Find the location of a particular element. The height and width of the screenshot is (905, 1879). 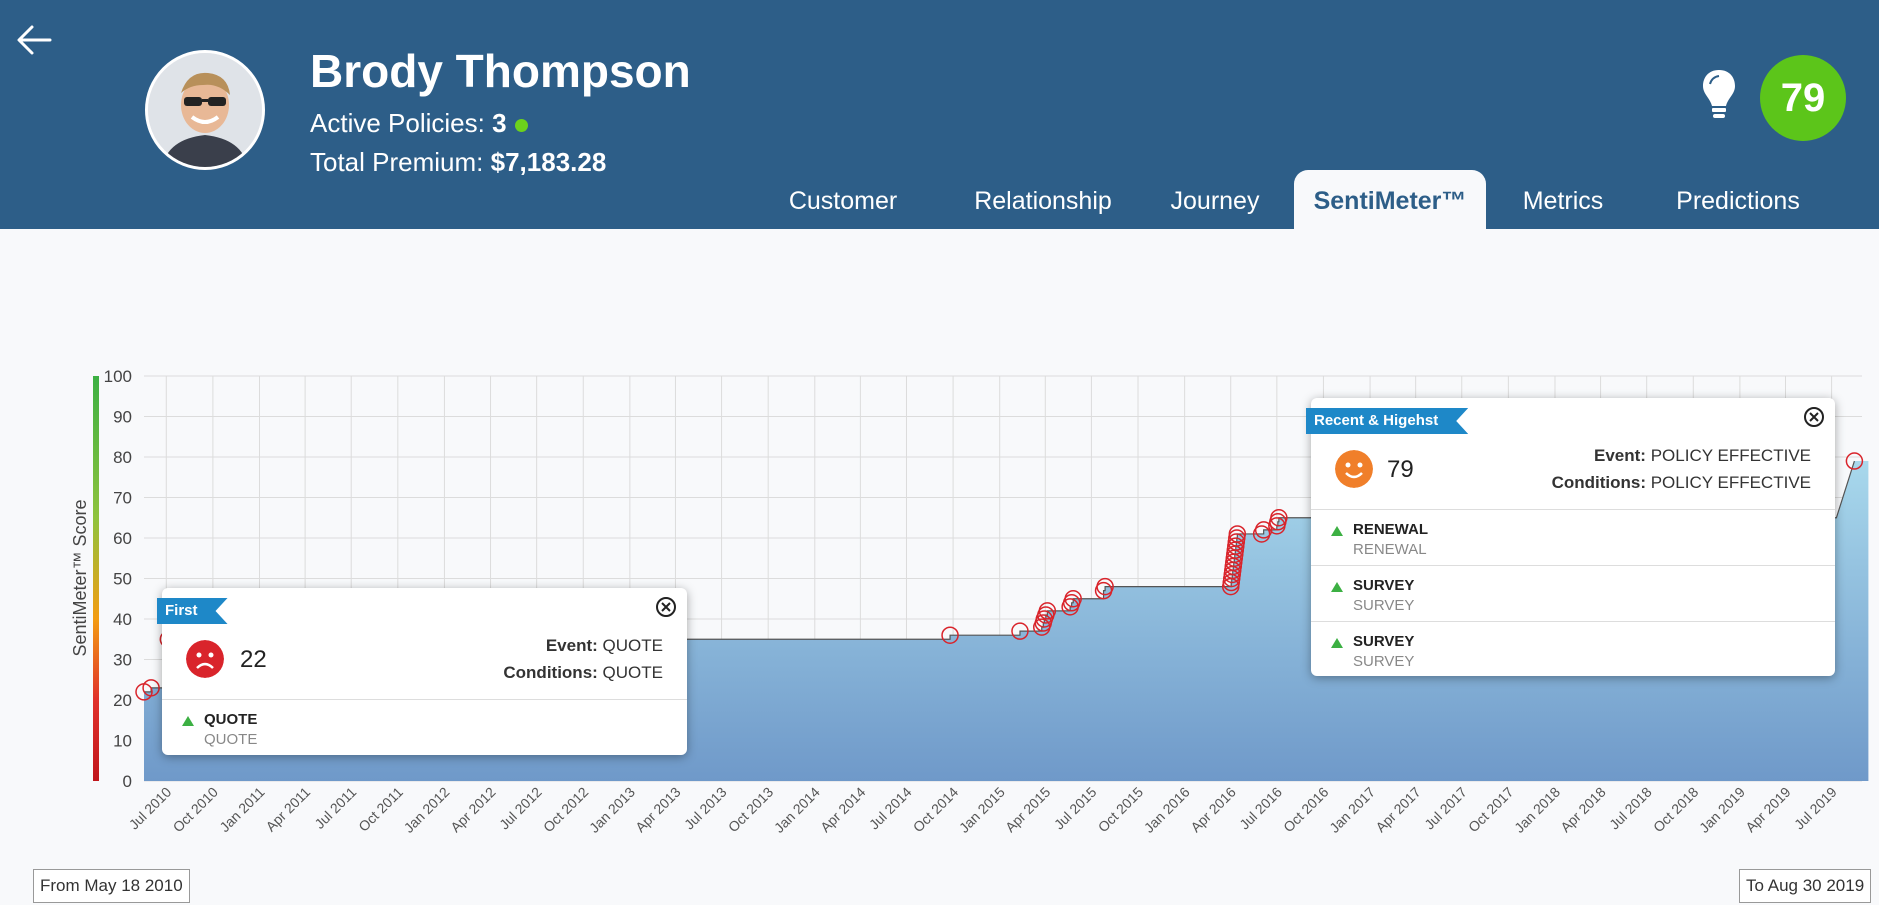

x-tick-label: Apr 2016 is located at coordinates (1213, 810).